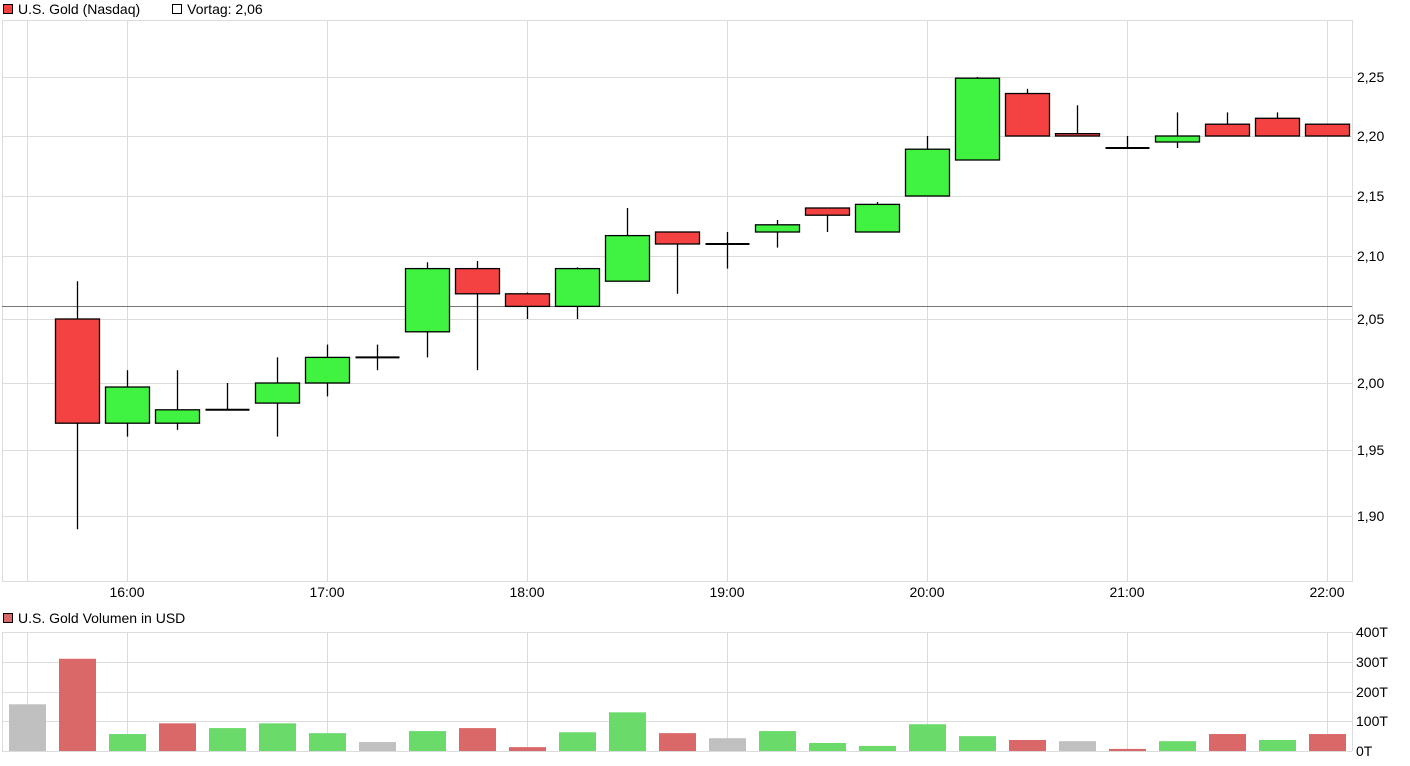 This screenshot has width=1410, height=766. What do you see at coordinates (1370, 319) in the screenshot?
I see `price-y-tick-label: 2,05` at bounding box center [1370, 319].